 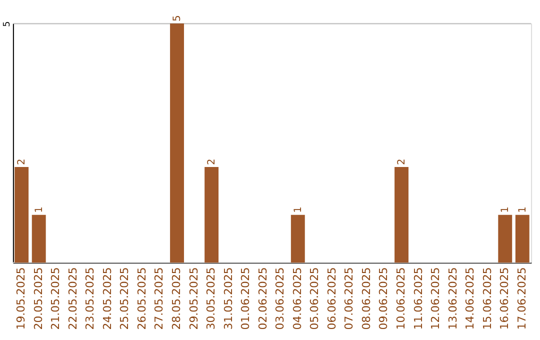 I want to click on x-tick-label: 30.05.2025, so click(x=211, y=298).